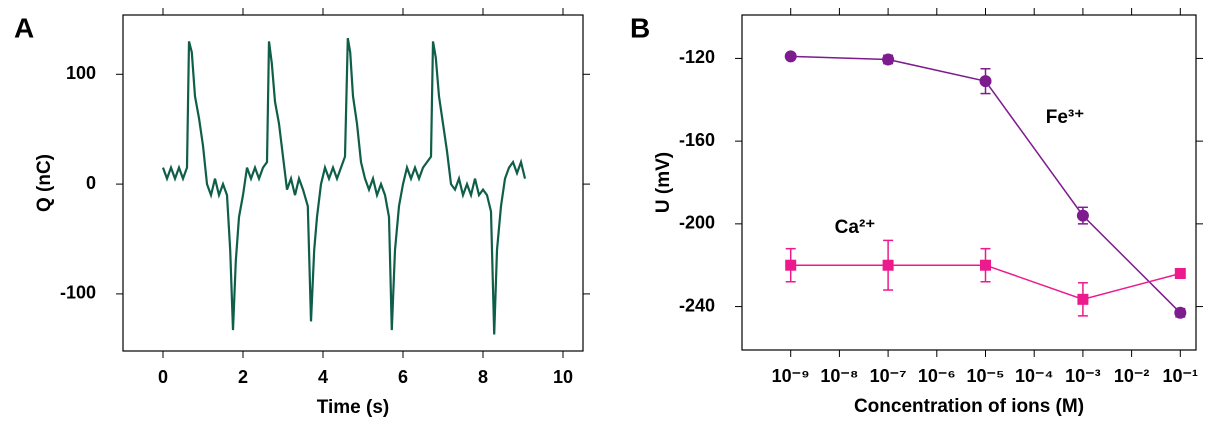 This screenshot has height=429, width=1209. What do you see at coordinates (1132, 376) in the screenshot?
I see `x-tick-label: 10⁻²` at bounding box center [1132, 376].